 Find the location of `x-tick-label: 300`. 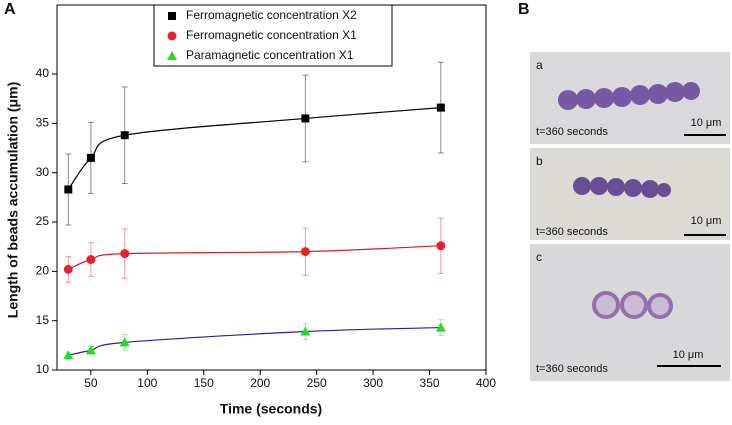

x-tick-label: 300 is located at coordinates (373, 383).